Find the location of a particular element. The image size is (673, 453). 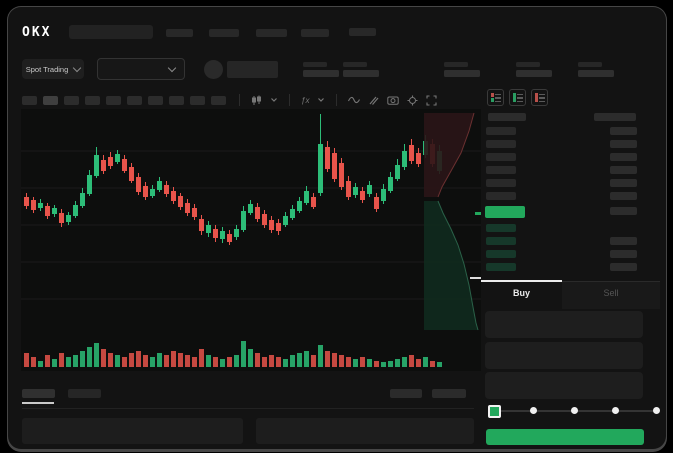

divider is located at coordinates (239, 100).